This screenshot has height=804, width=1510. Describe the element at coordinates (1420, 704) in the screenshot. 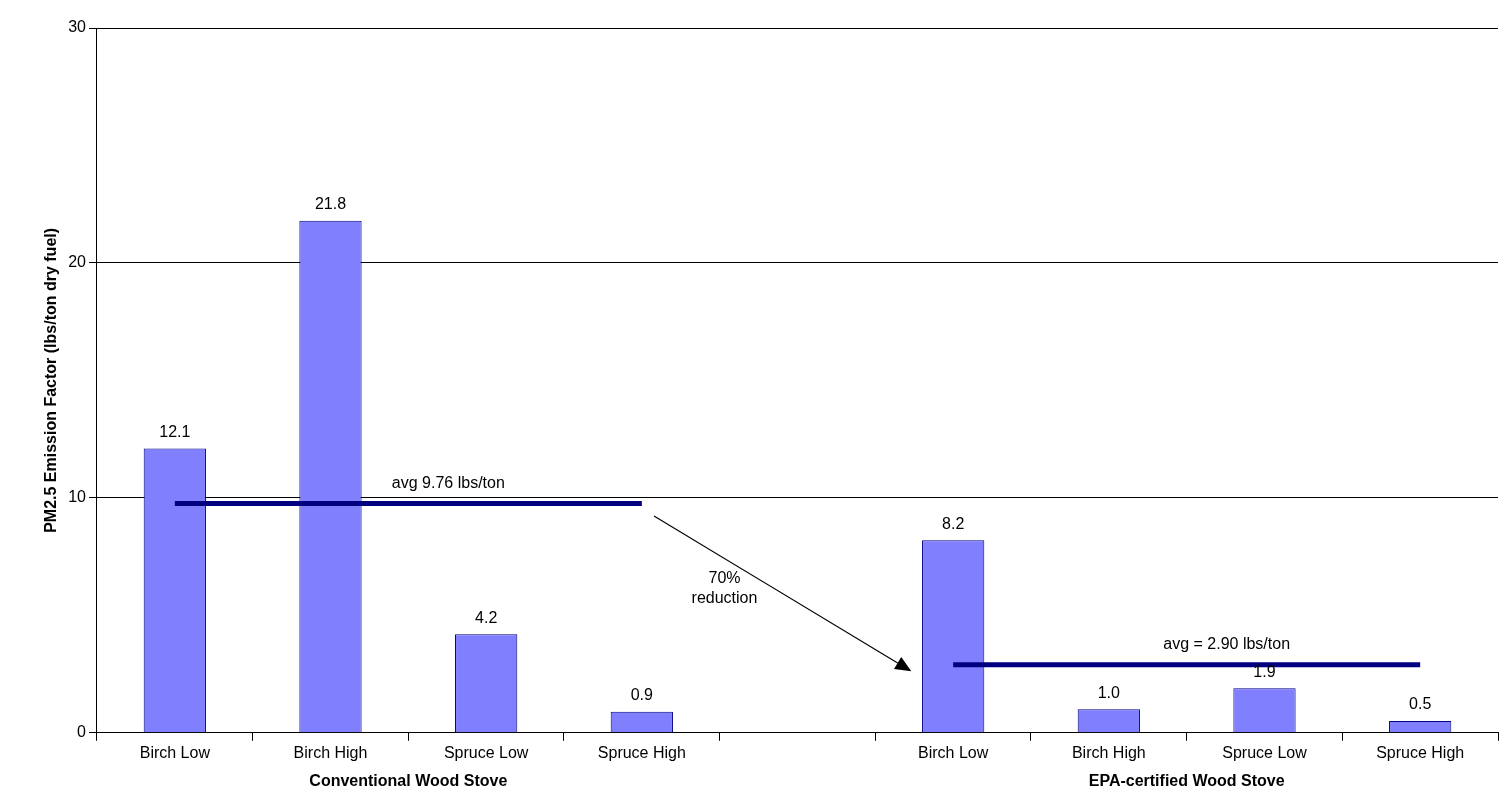

I see `data-label: 0.5` at that location.